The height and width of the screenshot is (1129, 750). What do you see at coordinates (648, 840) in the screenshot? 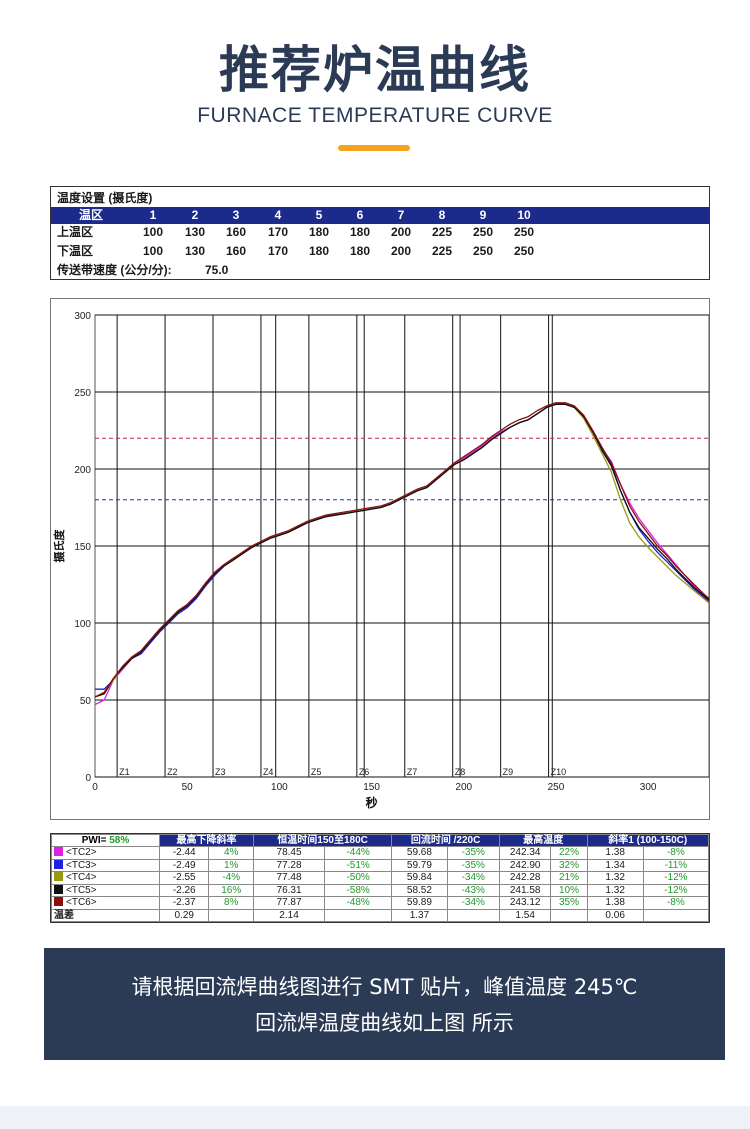
I see `stats-header-slope1: 斜率1 (100-150C)` at bounding box center [648, 840].